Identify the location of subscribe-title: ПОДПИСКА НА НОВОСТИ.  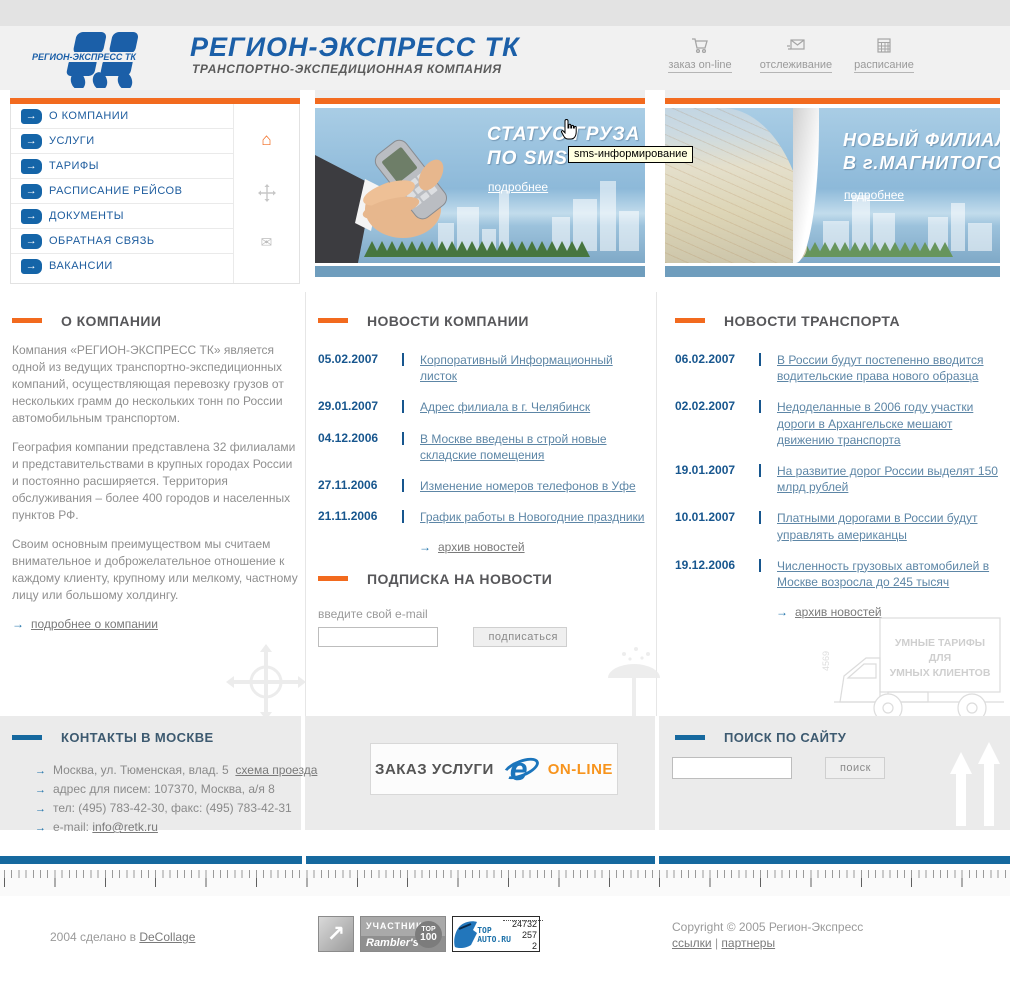
(460, 578).